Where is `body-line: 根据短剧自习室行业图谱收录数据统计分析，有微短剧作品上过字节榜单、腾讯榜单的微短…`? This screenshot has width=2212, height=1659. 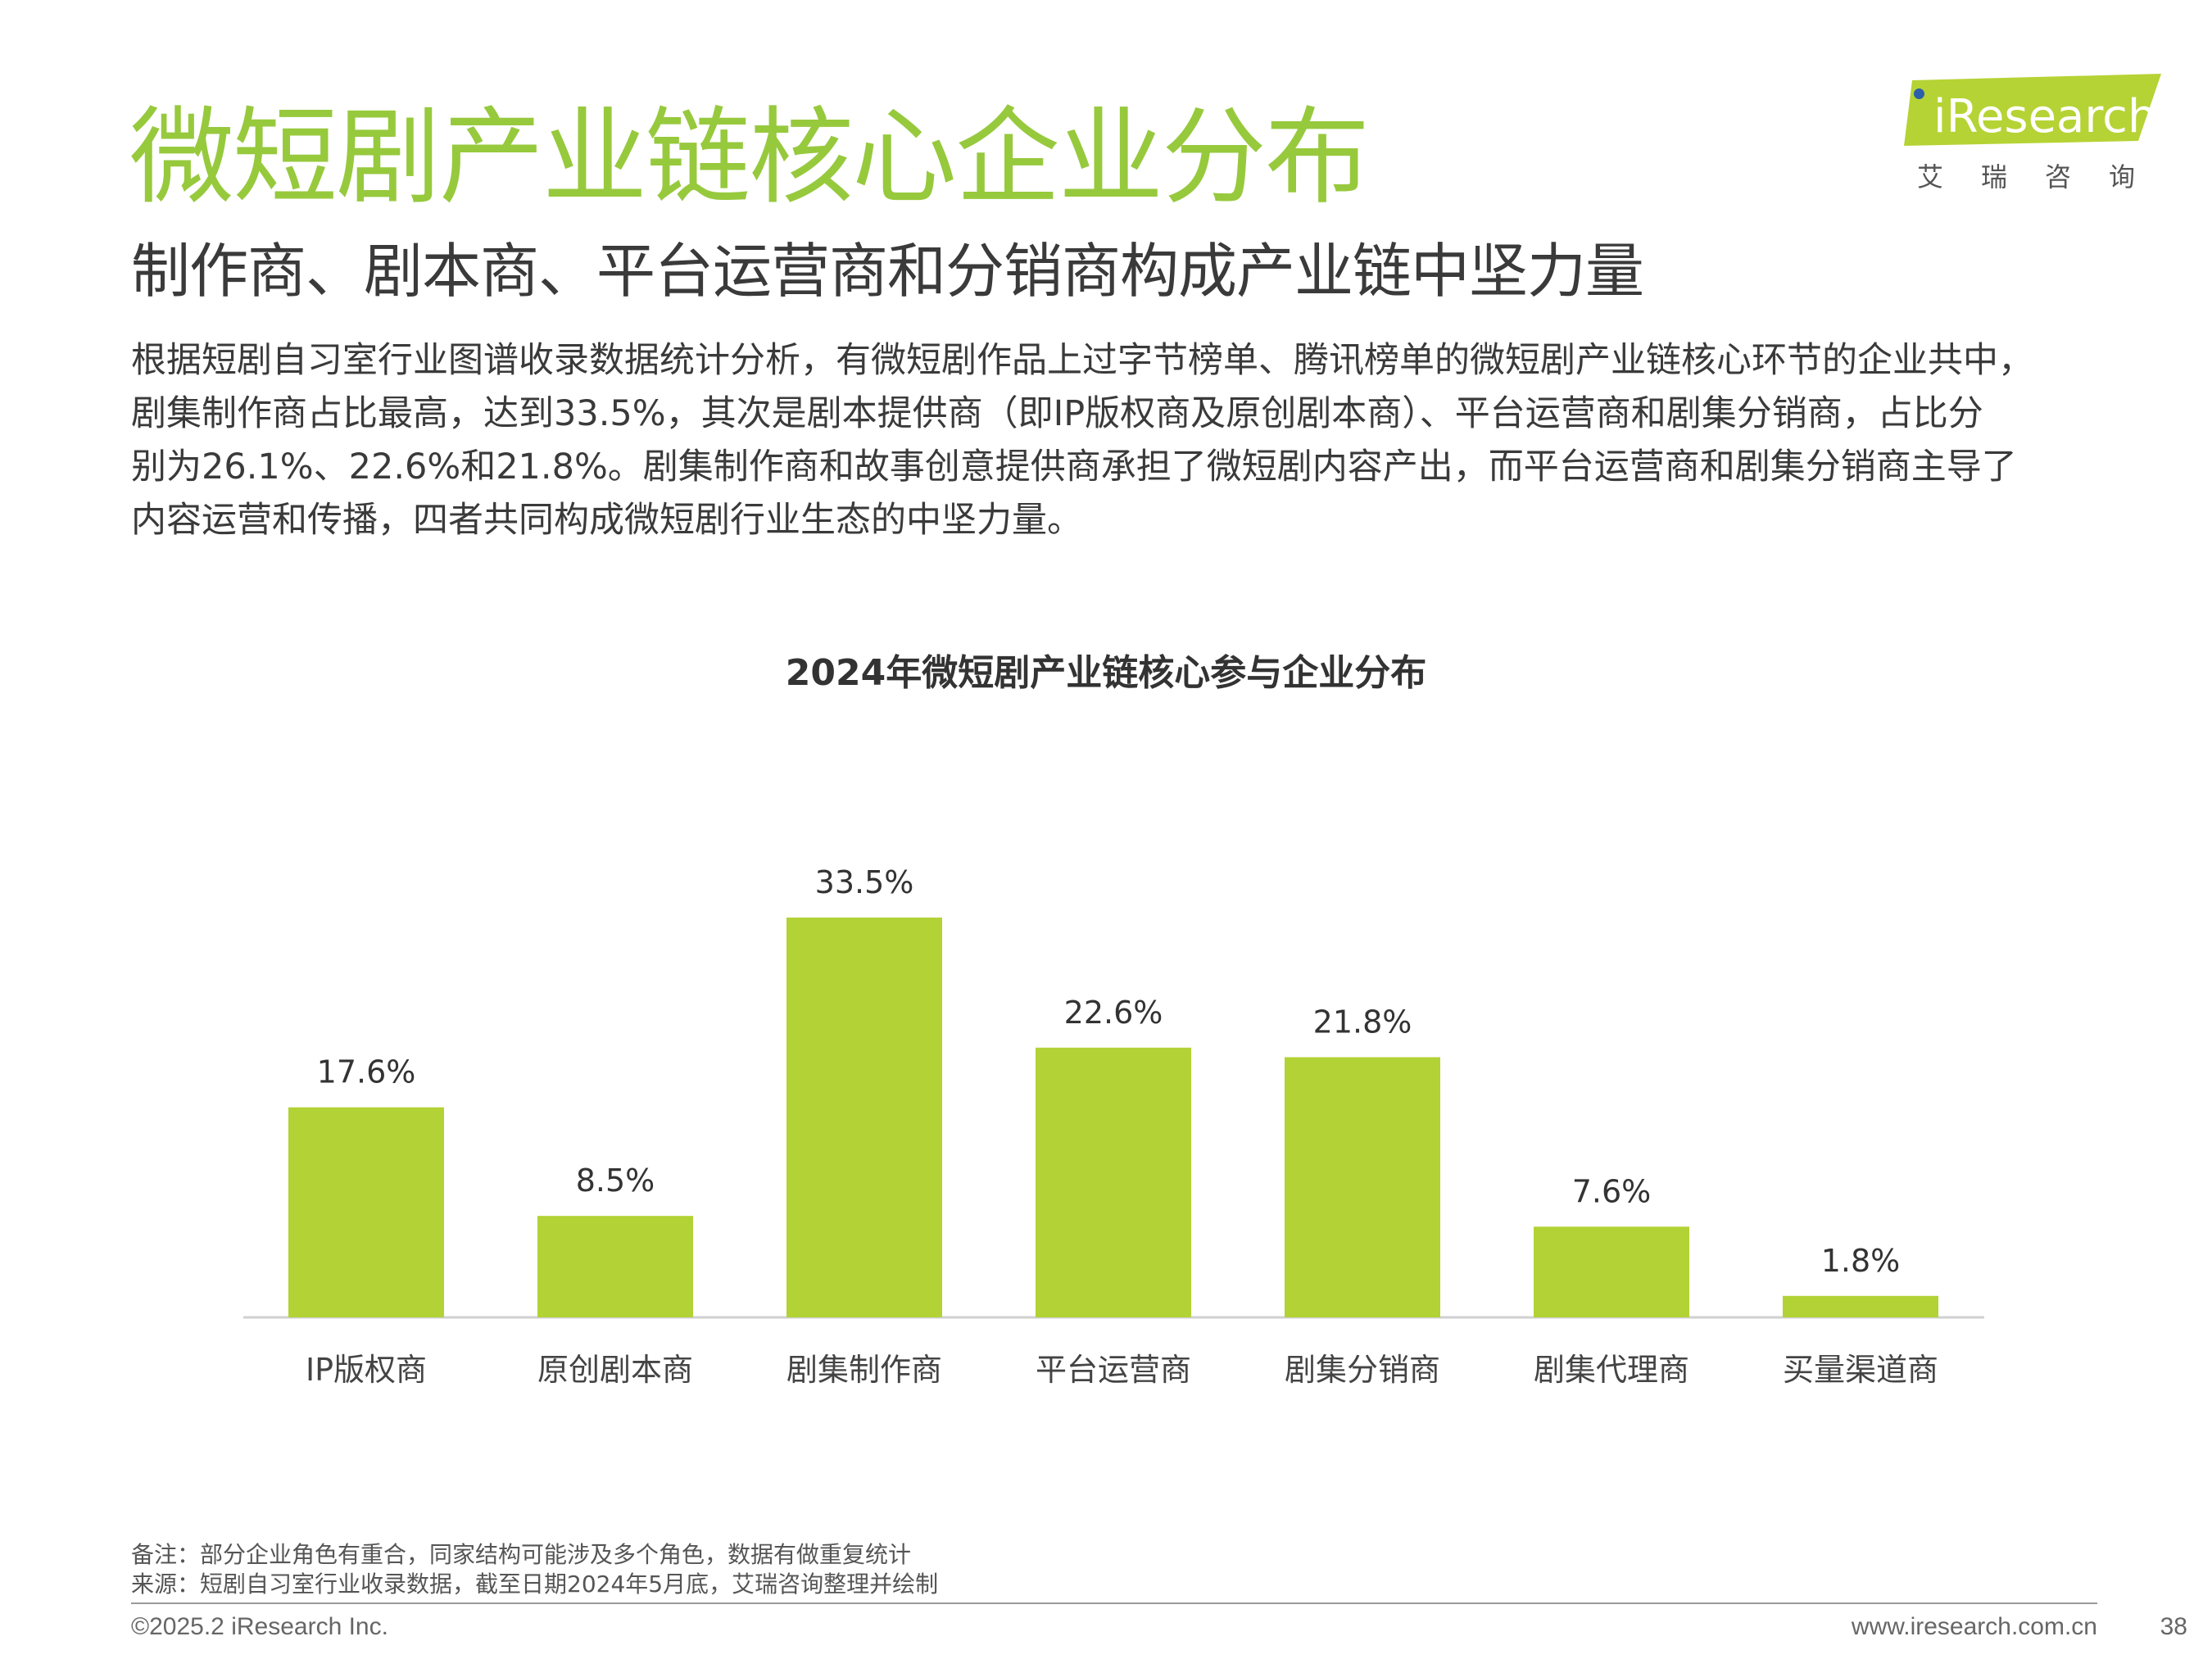
body-line: 根据短剧自习室行业图谱收录数据统计分析，有微短剧作品上过字节榜单、腾讯榜单的微短… is located at coordinates (1082, 360).